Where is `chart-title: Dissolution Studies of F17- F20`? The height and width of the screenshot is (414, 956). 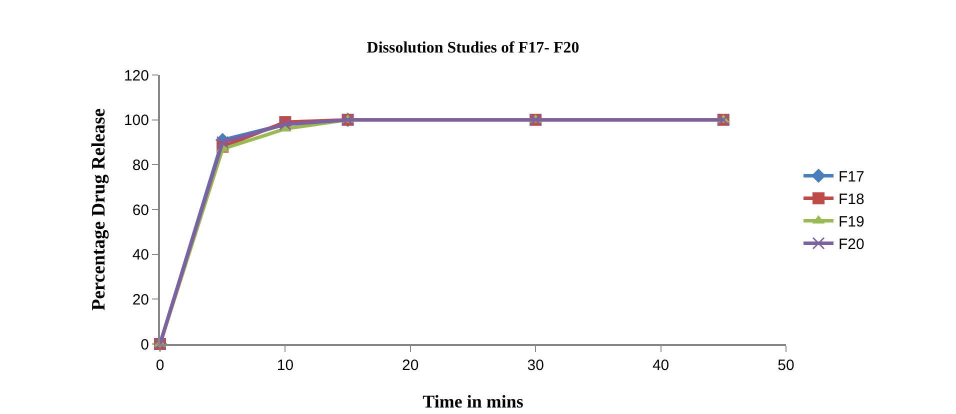 chart-title: Dissolution Studies of F17- F20 is located at coordinates (473, 48).